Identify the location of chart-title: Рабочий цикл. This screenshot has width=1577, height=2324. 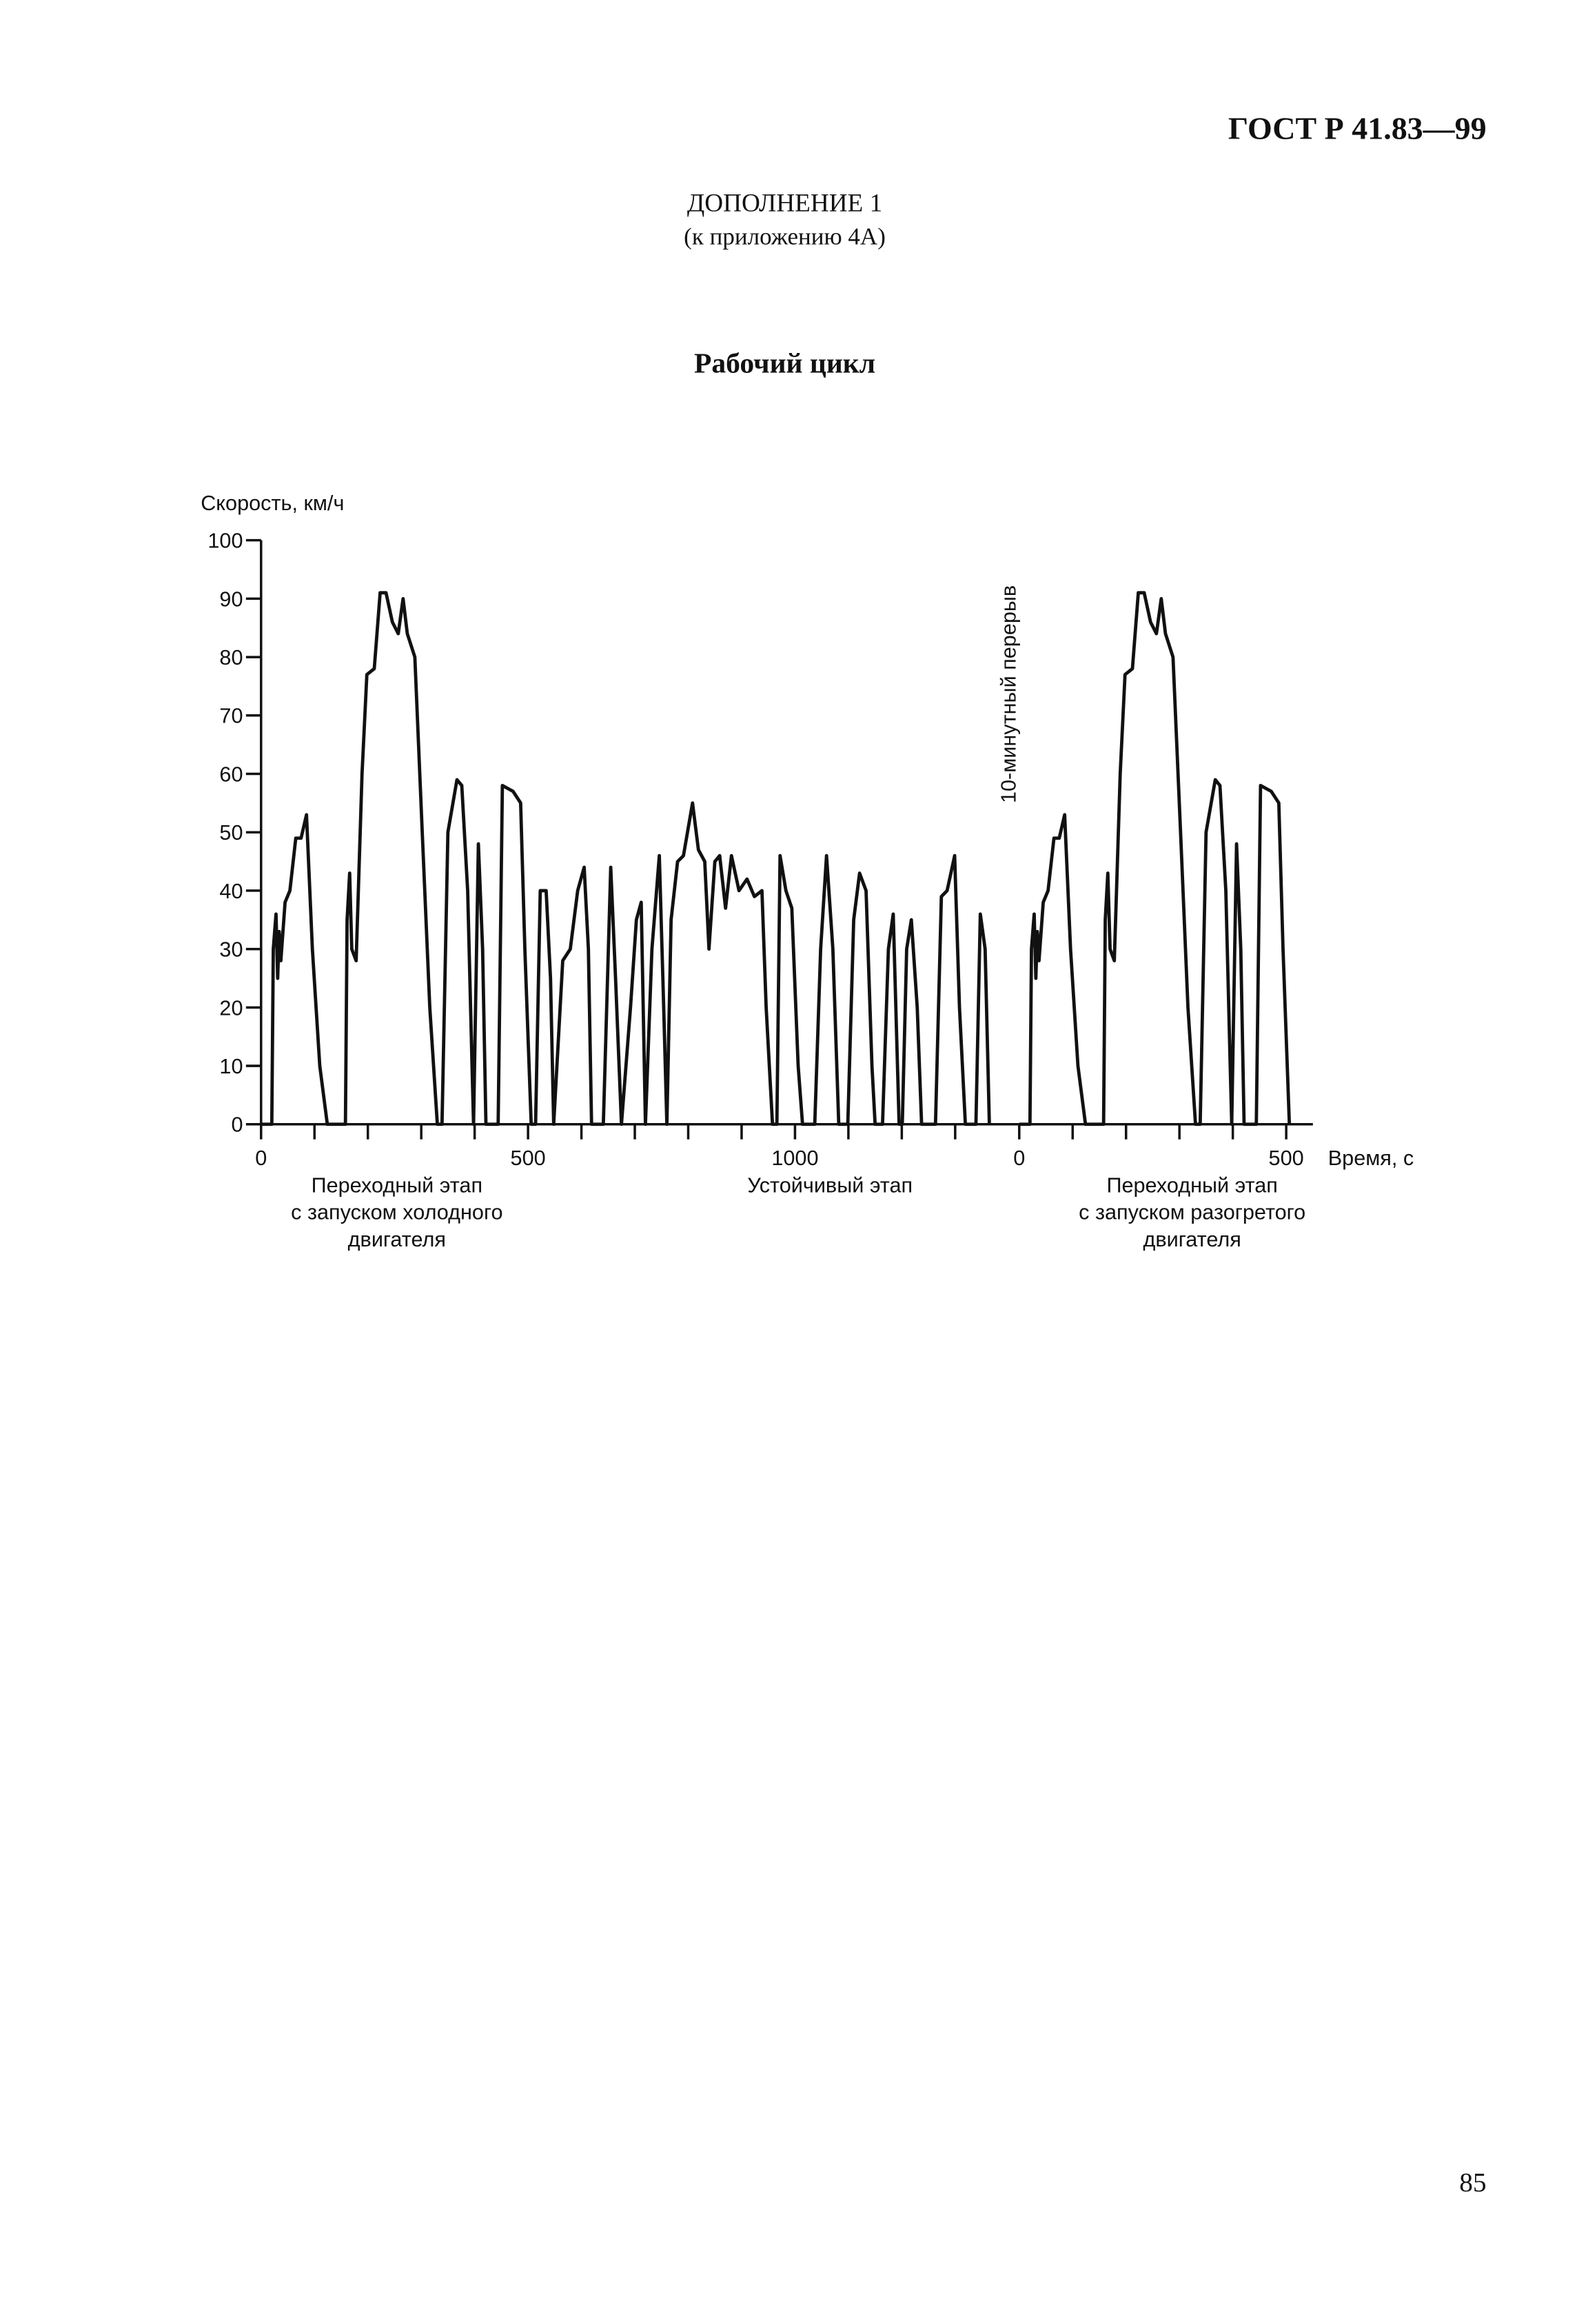
(784, 363).